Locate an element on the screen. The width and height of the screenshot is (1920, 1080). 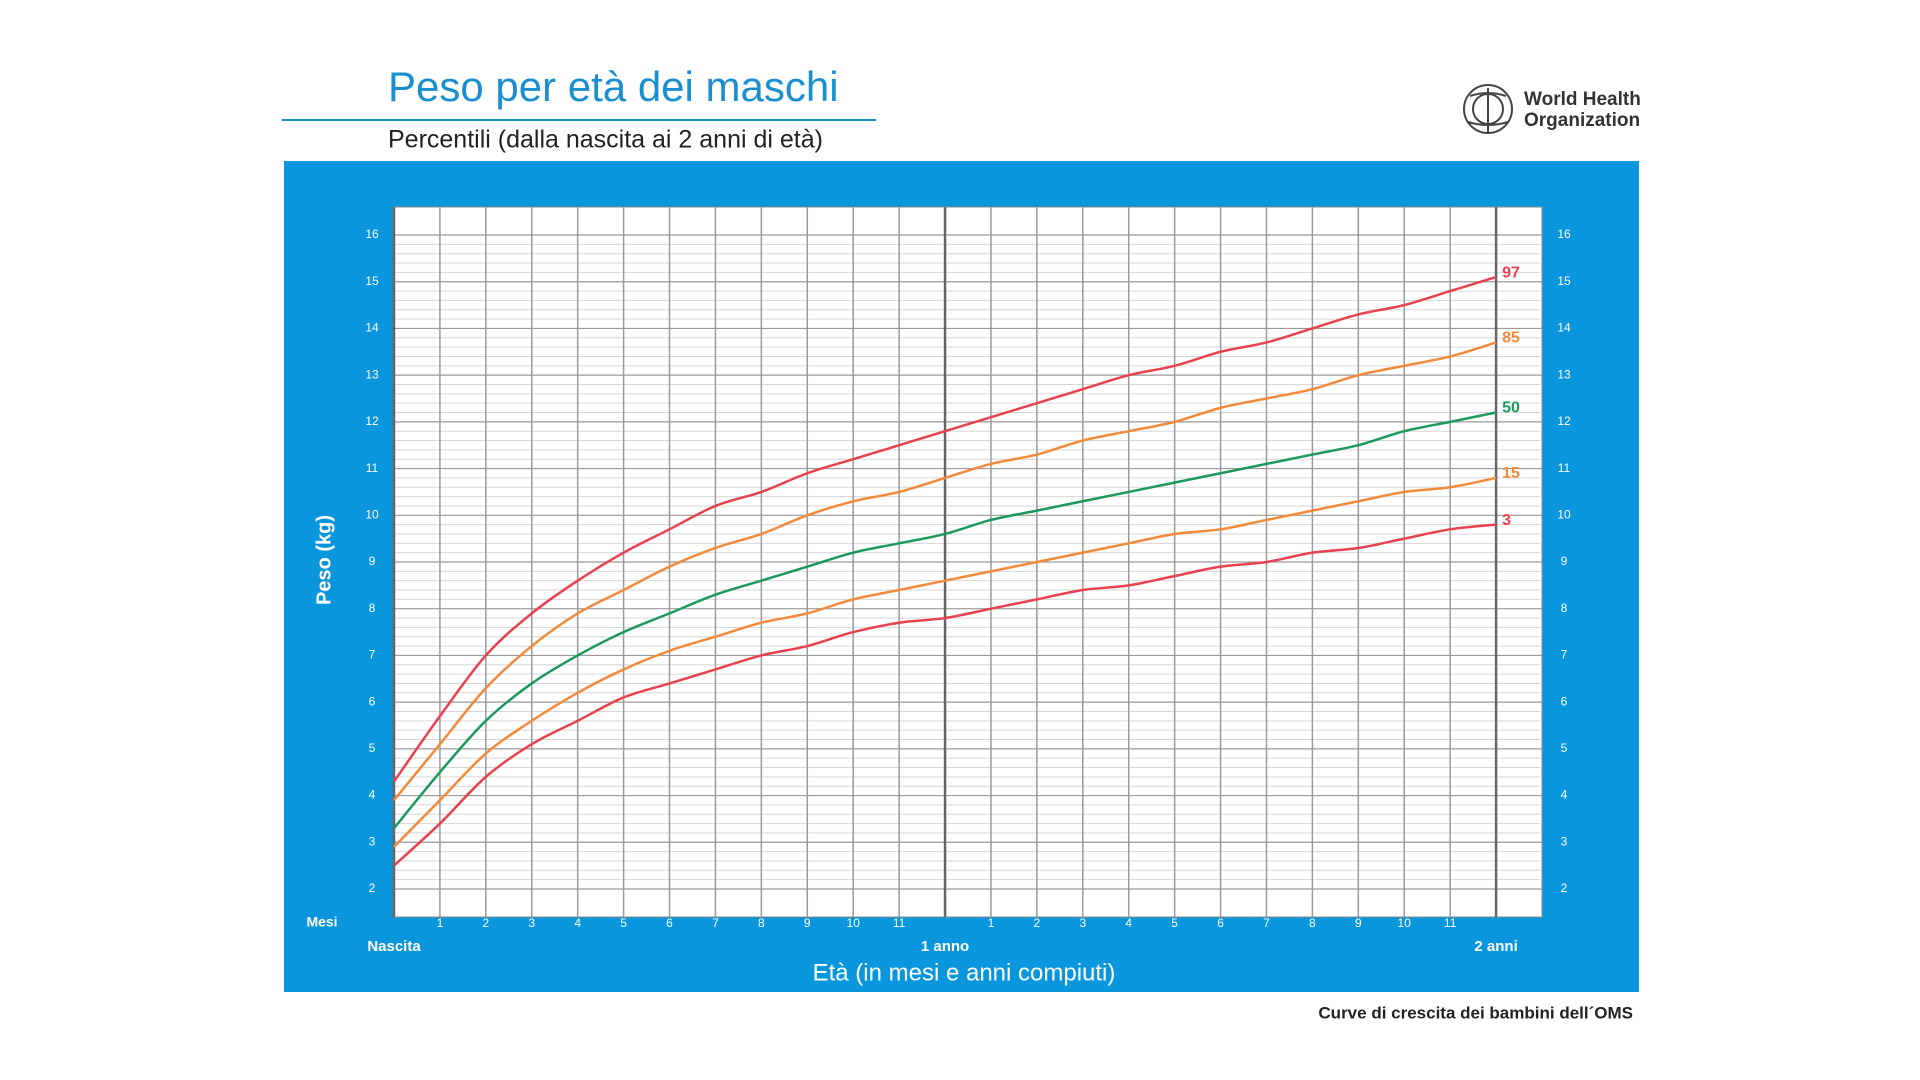
y-tick-label: 8 is located at coordinates (372, 608).